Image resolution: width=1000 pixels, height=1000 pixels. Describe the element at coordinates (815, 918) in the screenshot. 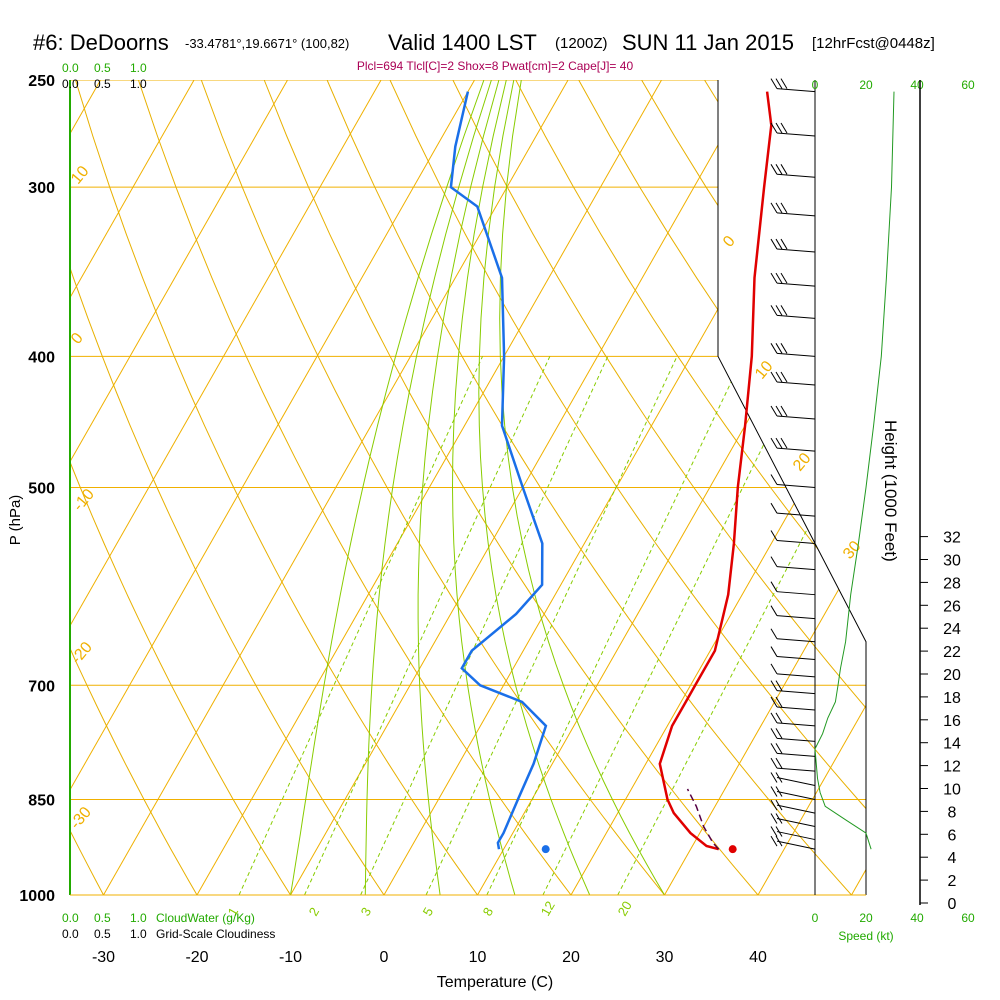

I see `wind-speed-tick-bottom: 0` at that location.